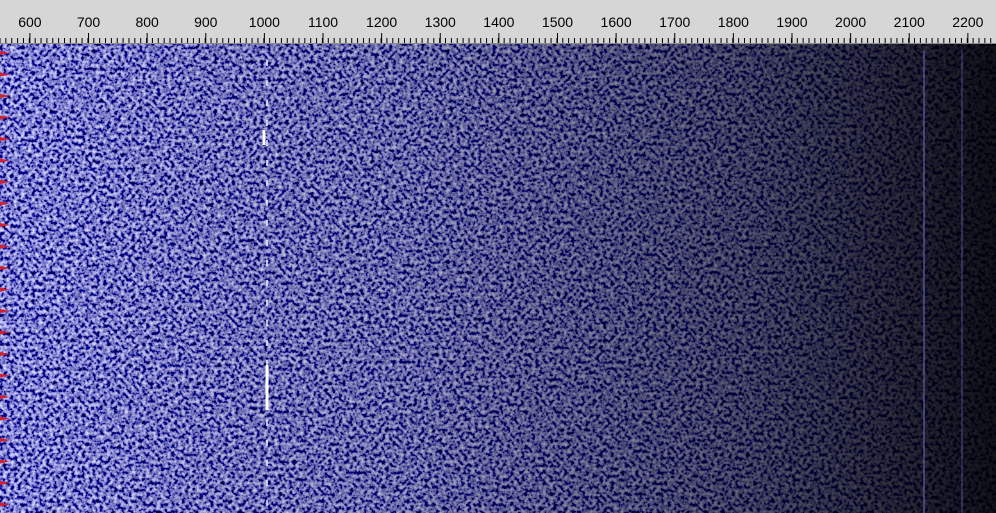 This screenshot has width=996, height=513. Describe the element at coordinates (323, 22) in the screenshot. I see `tick-label: 1100` at that location.